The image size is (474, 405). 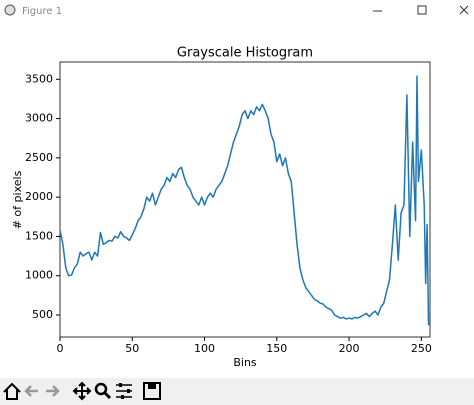 What do you see at coordinates (39, 275) in the screenshot?
I see `y-tick-label: 1000` at bounding box center [39, 275].